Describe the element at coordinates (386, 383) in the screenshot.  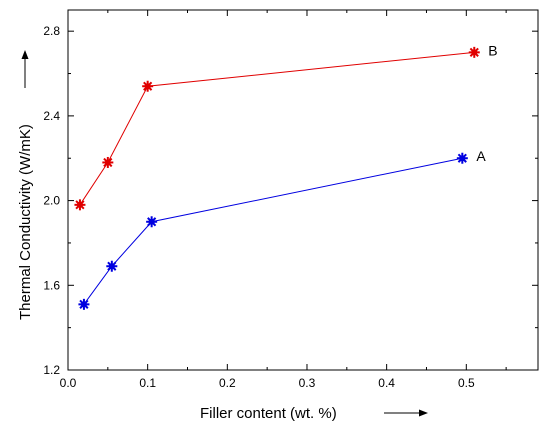
I see `x-tick-label: 0.4` at that location.